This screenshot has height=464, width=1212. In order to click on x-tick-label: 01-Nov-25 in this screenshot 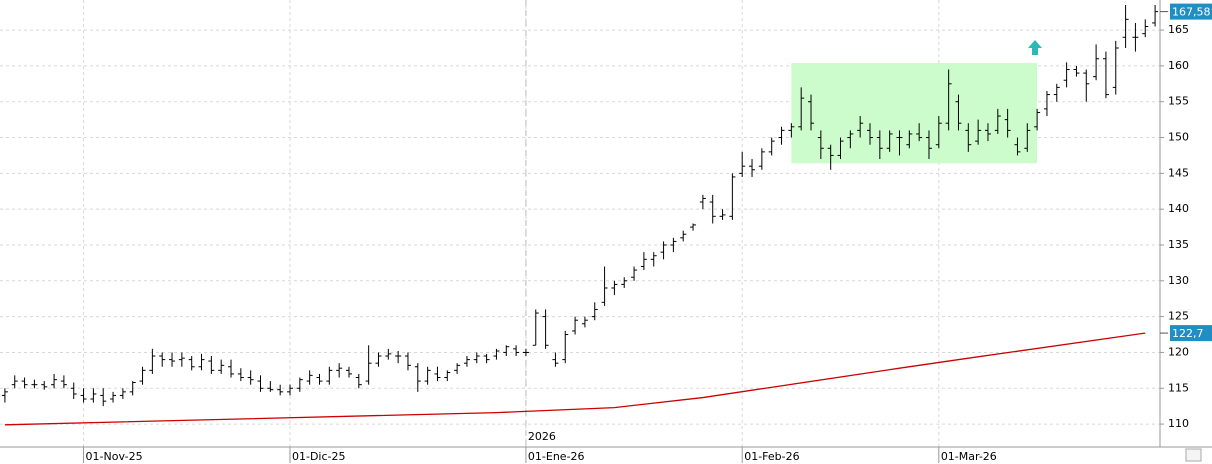, I will do `click(114, 456)`.